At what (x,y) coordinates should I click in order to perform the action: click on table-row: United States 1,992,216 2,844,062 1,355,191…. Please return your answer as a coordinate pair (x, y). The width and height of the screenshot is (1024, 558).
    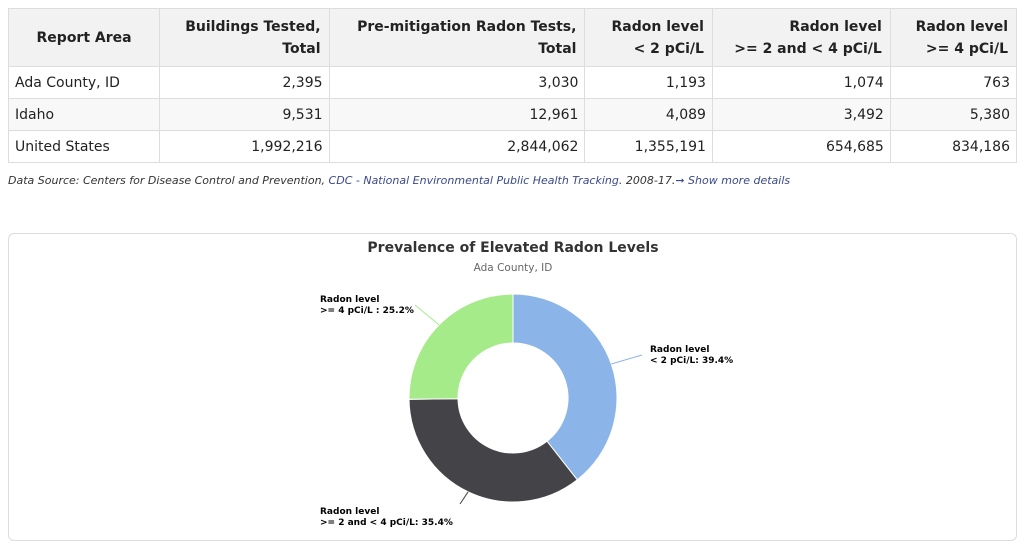
    Looking at the image, I should click on (512, 146).